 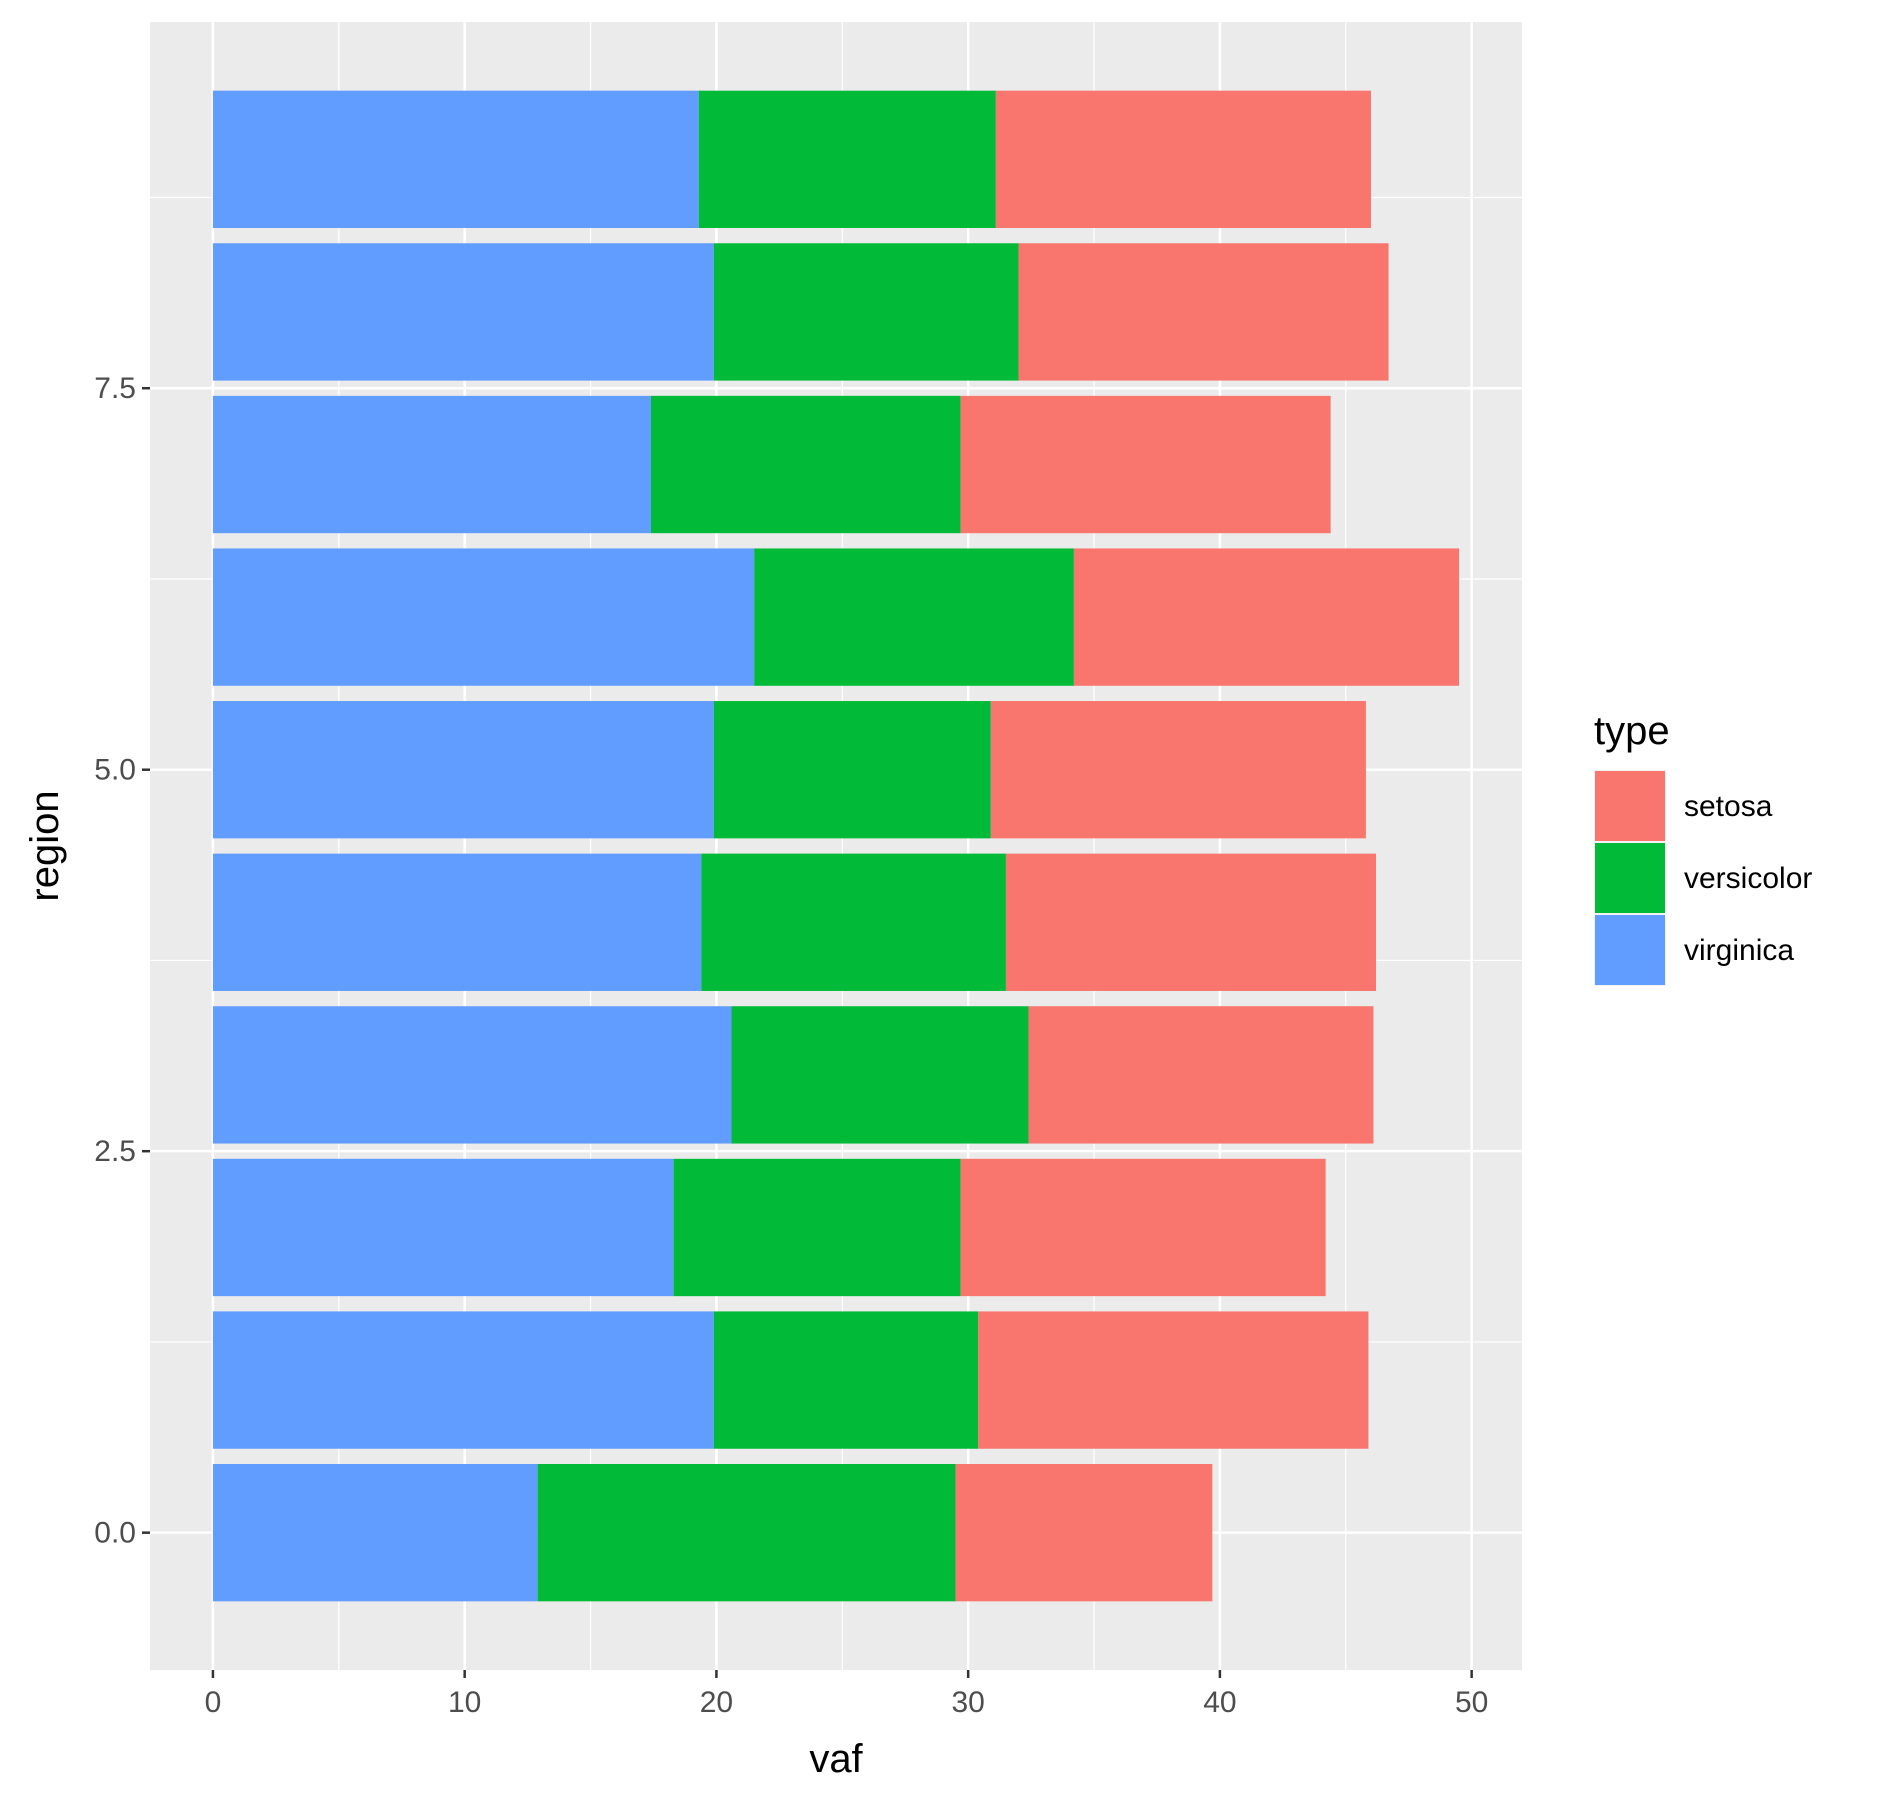 What do you see at coordinates (716, 1702) in the screenshot?
I see `x-tick-label: 20` at bounding box center [716, 1702].